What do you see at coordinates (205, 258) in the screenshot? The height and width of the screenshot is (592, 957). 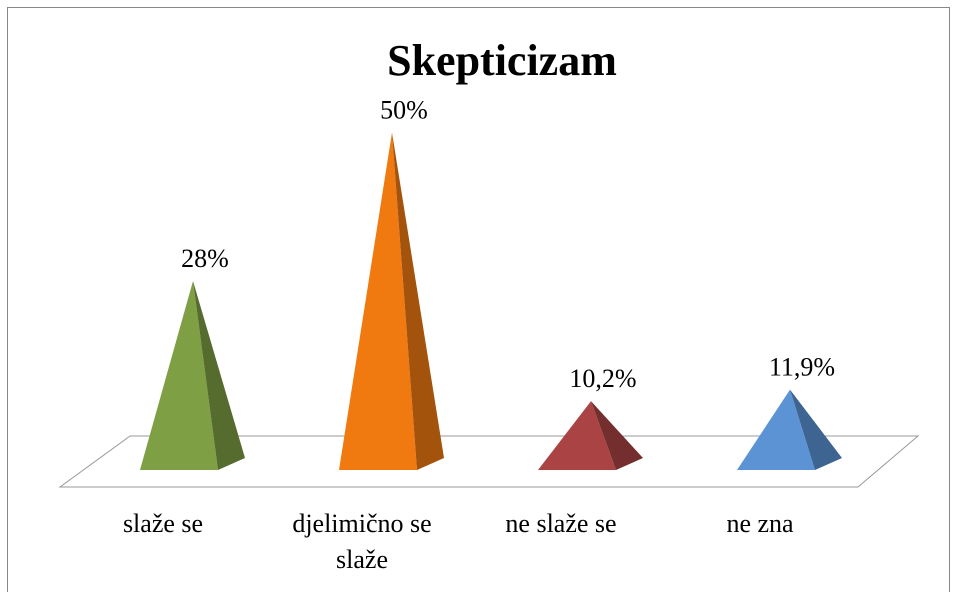 I see `value-label: 28%` at bounding box center [205, 258].